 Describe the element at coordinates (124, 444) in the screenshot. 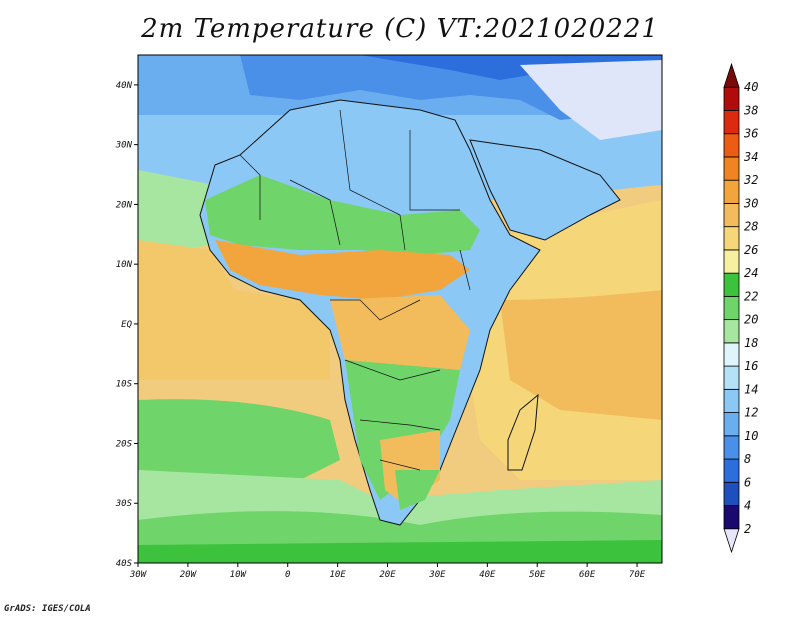

I see `lat-tick-label: 20S` at that location.